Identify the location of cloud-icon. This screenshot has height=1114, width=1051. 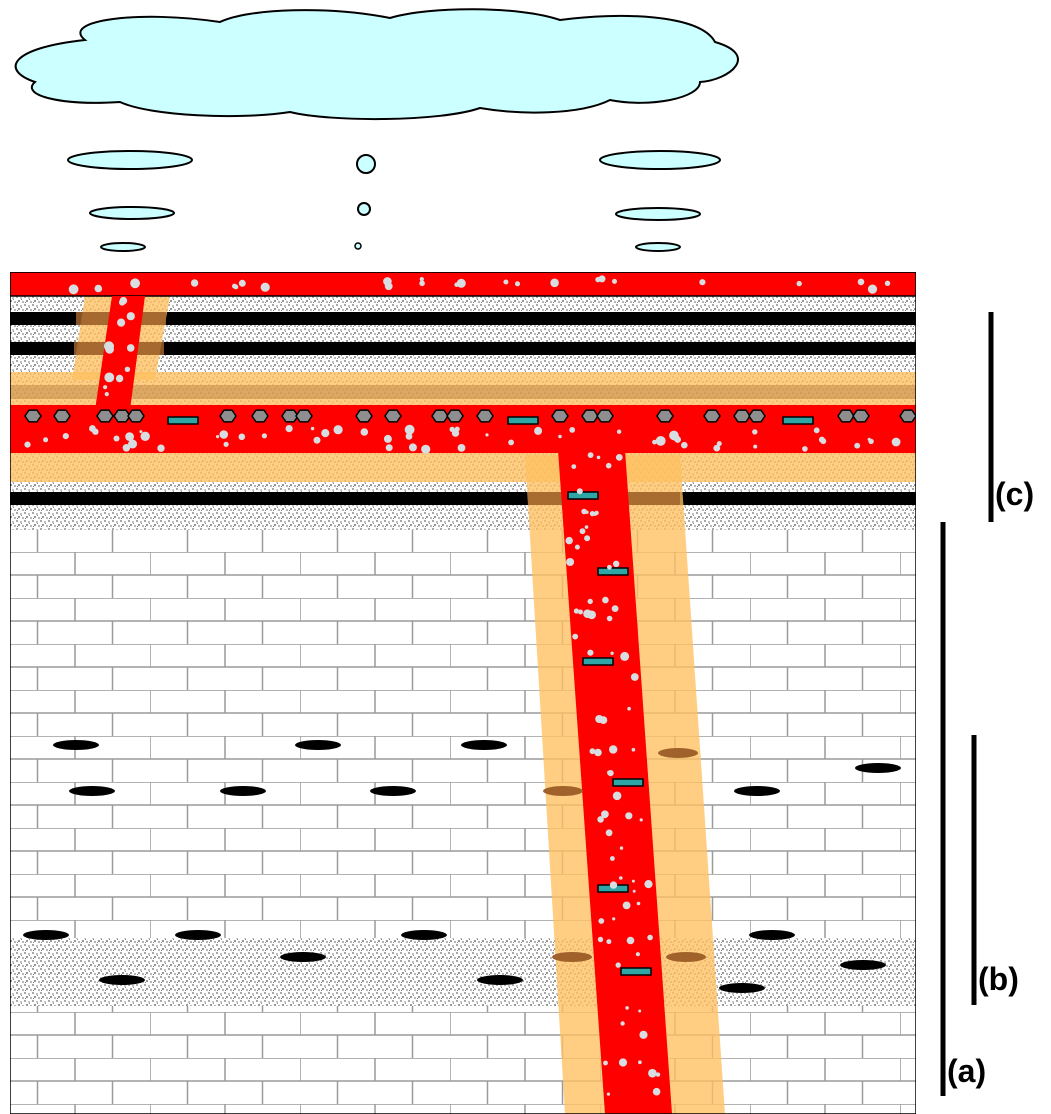
(376, 64).